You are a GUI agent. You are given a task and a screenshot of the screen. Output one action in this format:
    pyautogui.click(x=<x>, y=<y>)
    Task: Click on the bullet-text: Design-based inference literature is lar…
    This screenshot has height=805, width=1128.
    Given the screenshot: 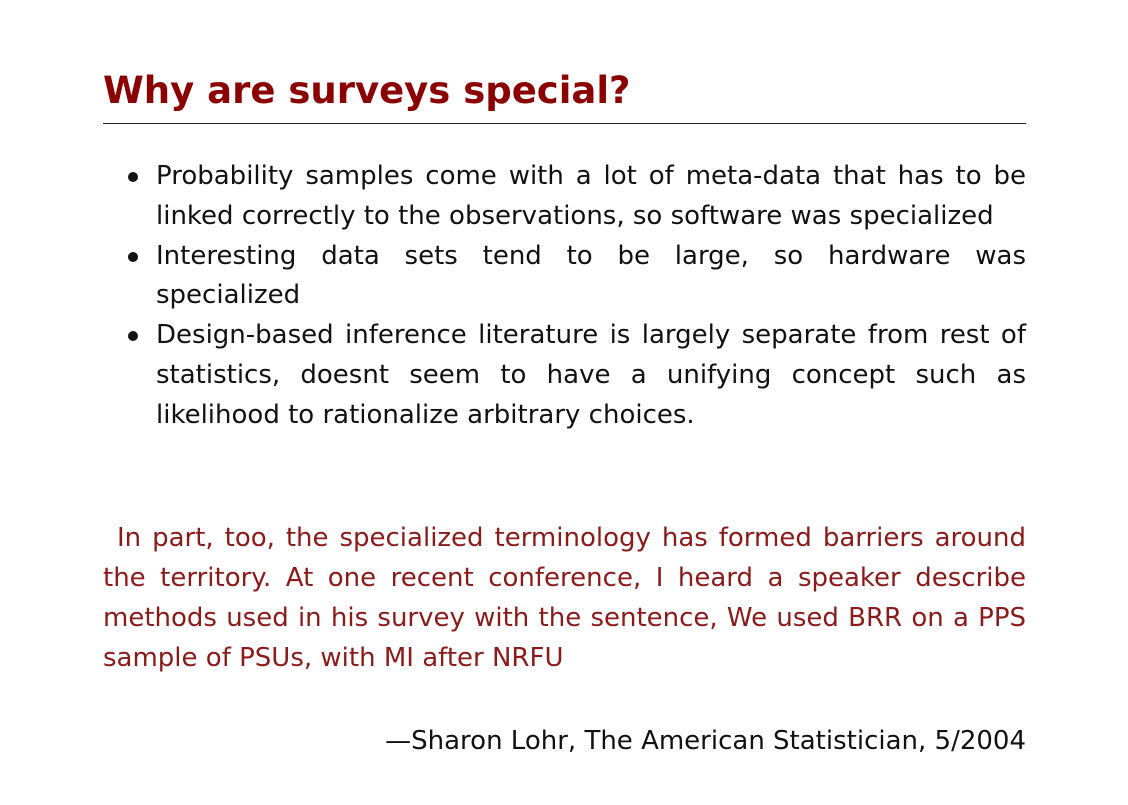 What is the action you would take?
    pyautogui.click(x=591, y=375)
    